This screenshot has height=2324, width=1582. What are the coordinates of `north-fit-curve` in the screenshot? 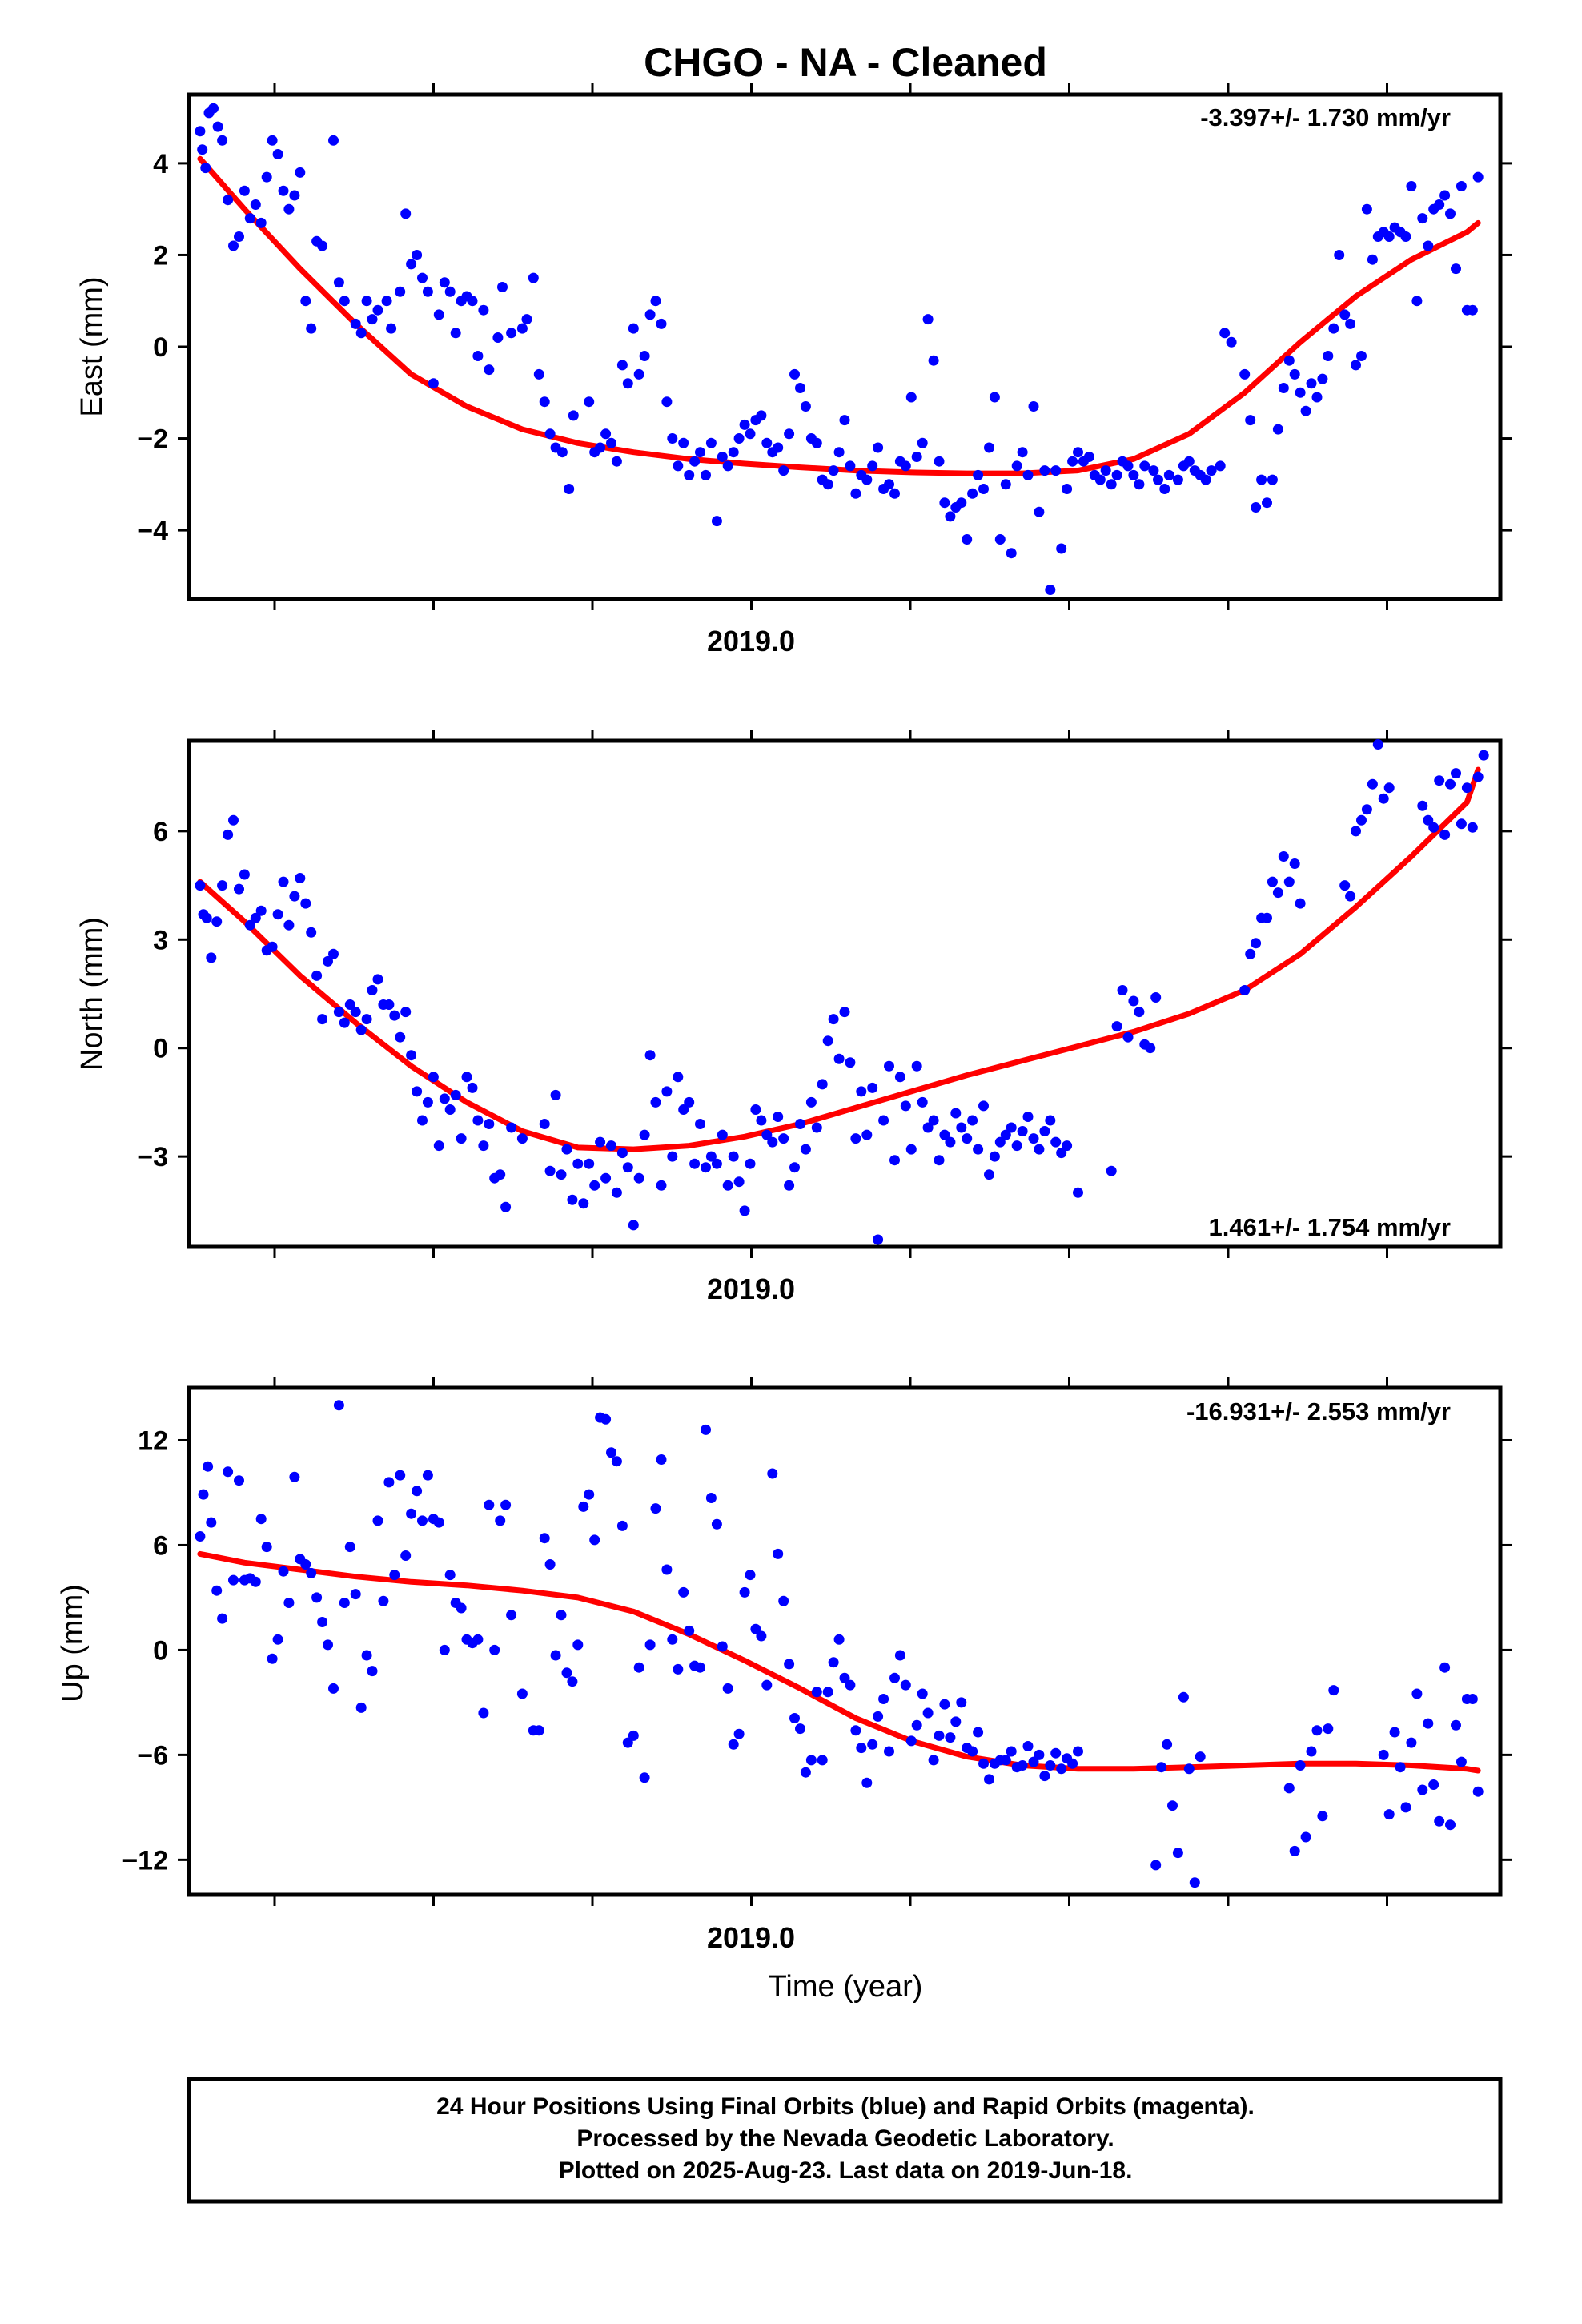 It's located at (839, 959).